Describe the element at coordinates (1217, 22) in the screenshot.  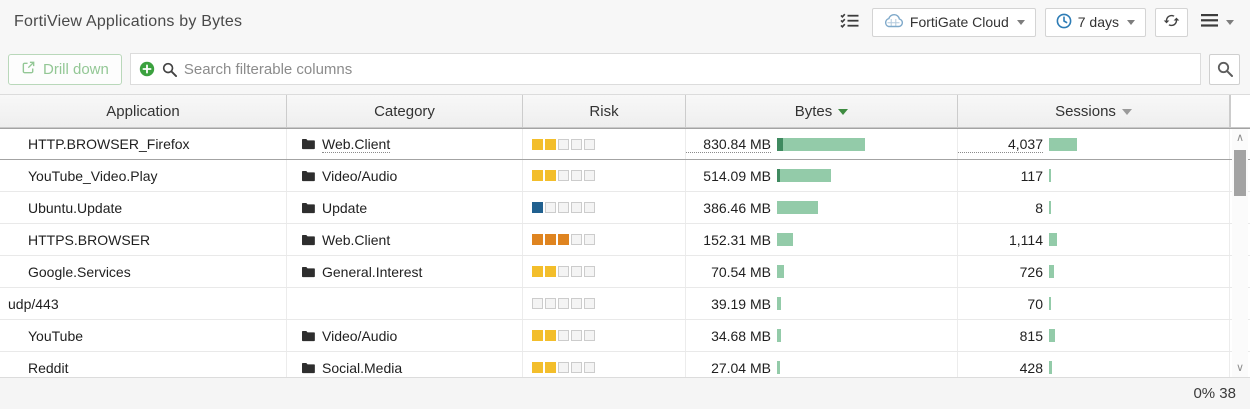
I see `more-menu-button` at that location.